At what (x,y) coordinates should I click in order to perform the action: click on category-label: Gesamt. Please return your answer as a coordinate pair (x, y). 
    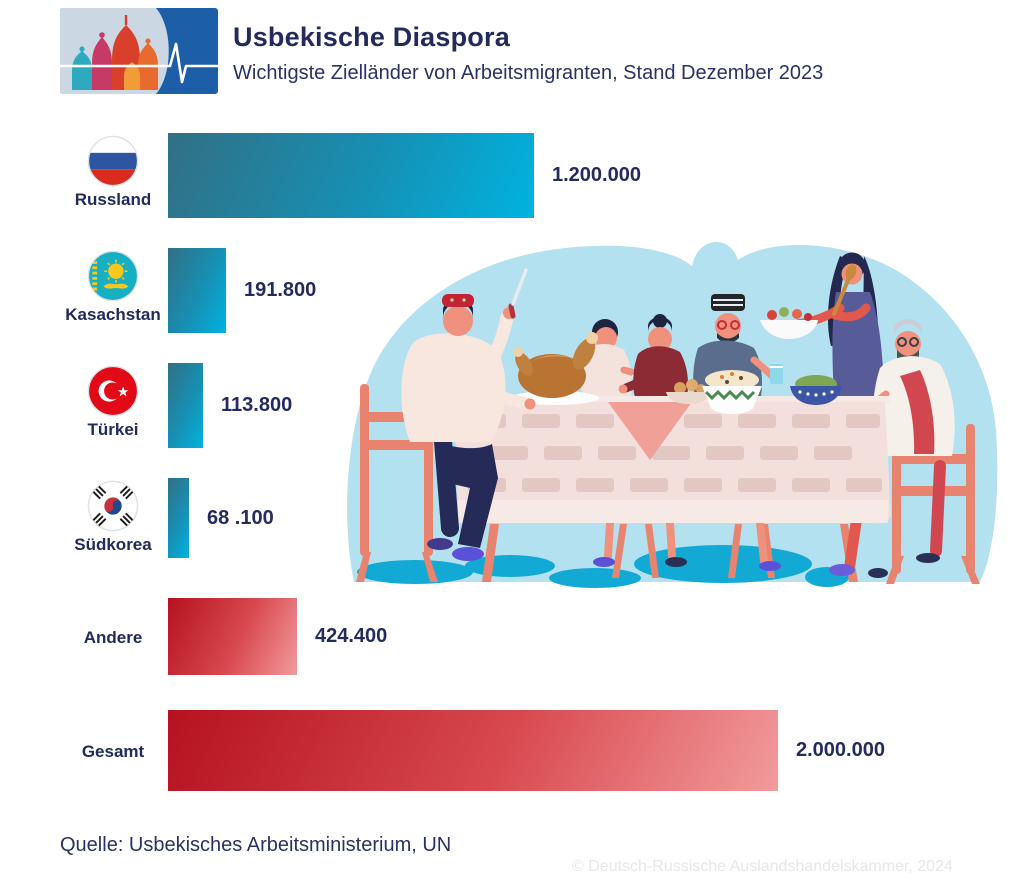
    Looking at the image, I should click on (113, 751).